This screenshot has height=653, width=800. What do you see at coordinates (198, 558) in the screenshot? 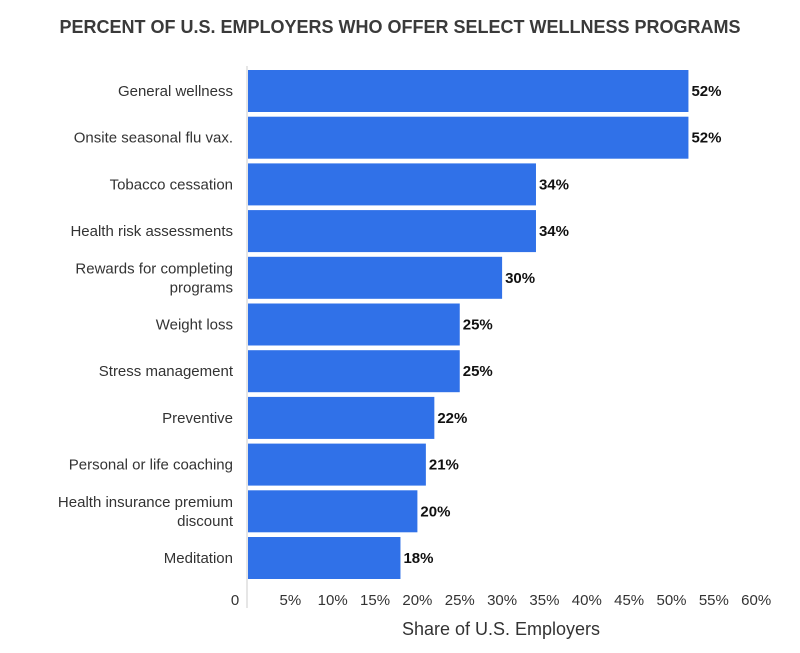
I see `category-label: Meditation` at bounding box center [198, 558].